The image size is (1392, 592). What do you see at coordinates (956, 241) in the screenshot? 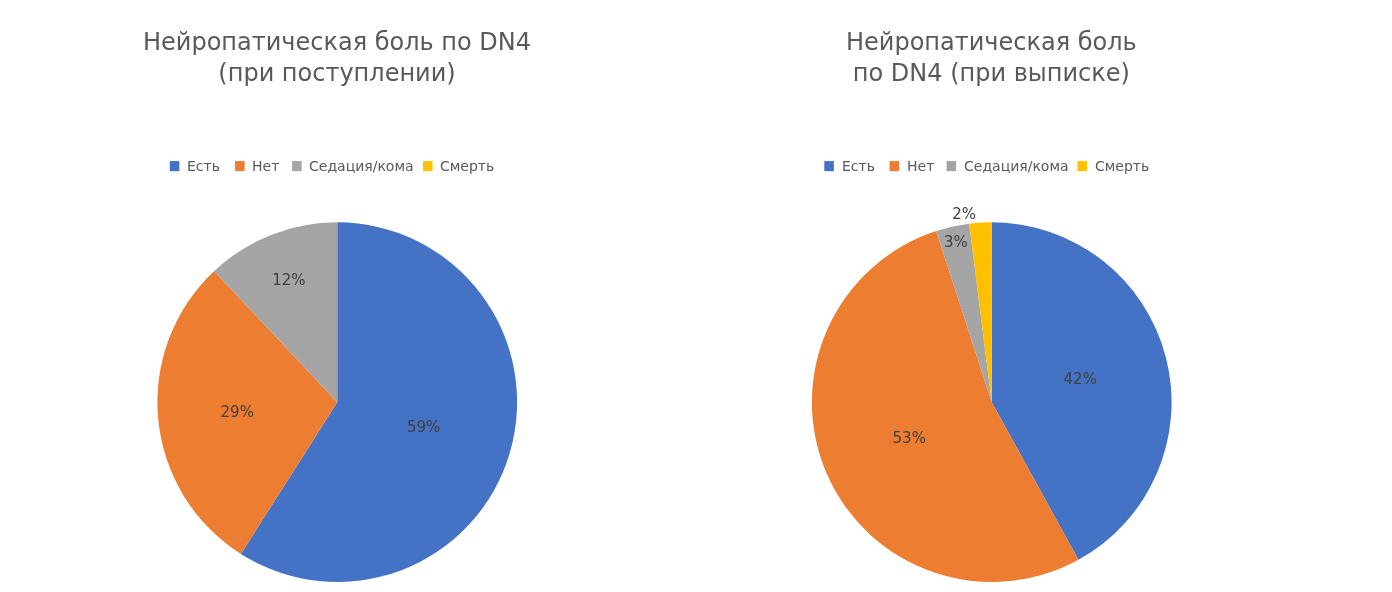
I see `data-label: 3%` at bounding box center [956, 241].